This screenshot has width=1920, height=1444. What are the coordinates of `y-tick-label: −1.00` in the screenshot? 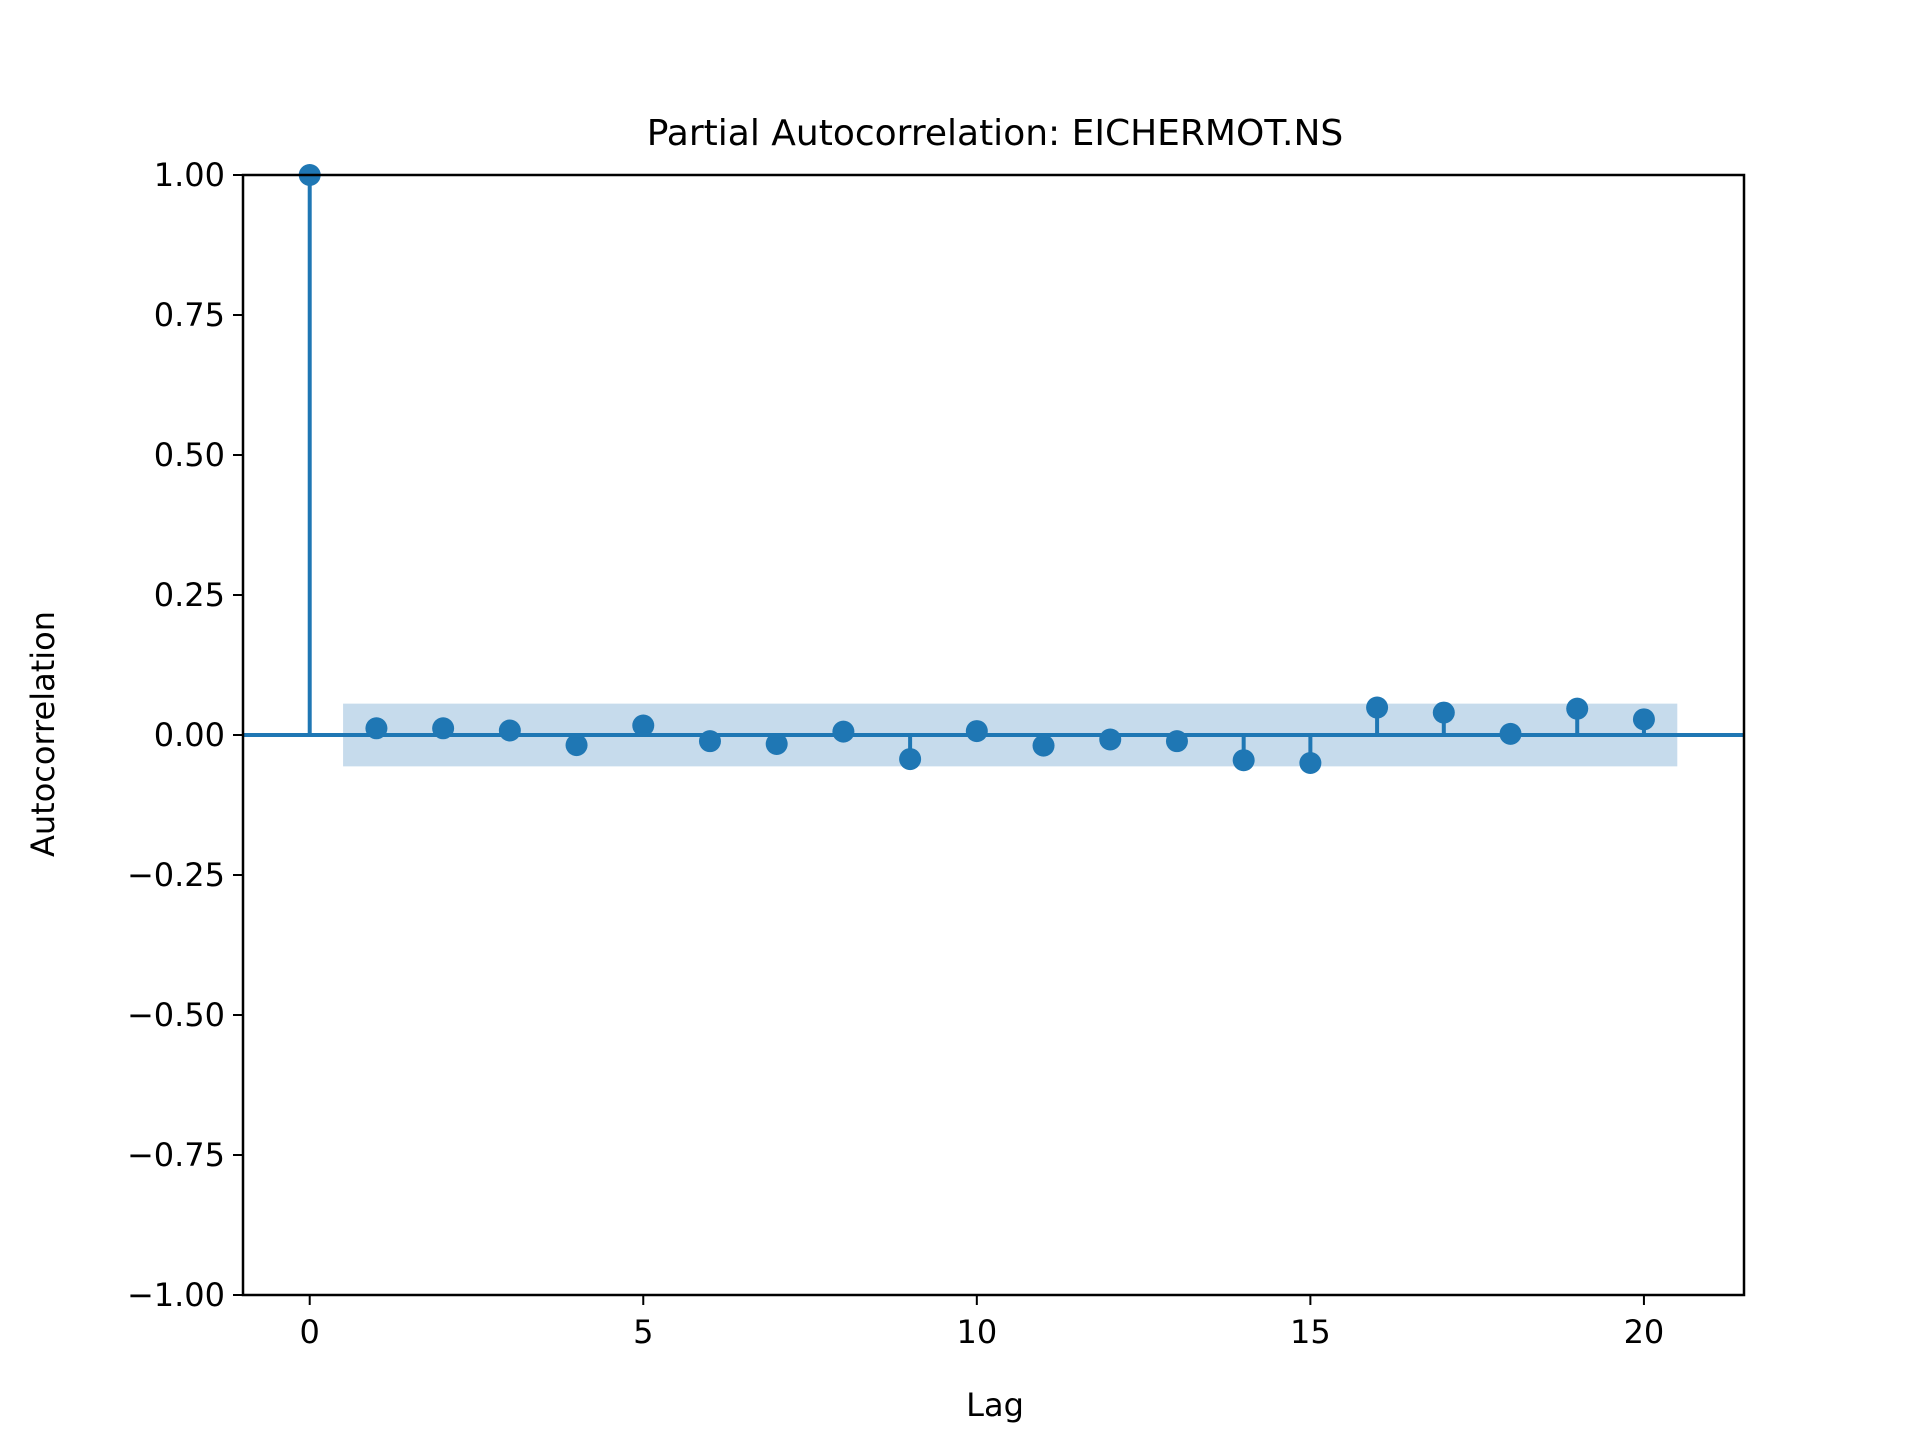 It's located at (176, 1295).